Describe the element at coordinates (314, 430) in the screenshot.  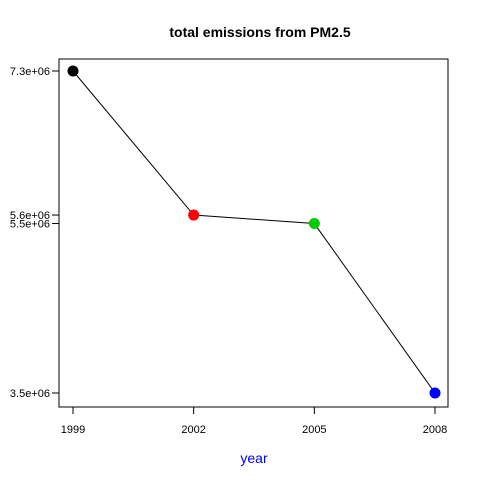
I see `x-tick-label: 2005` at that location.